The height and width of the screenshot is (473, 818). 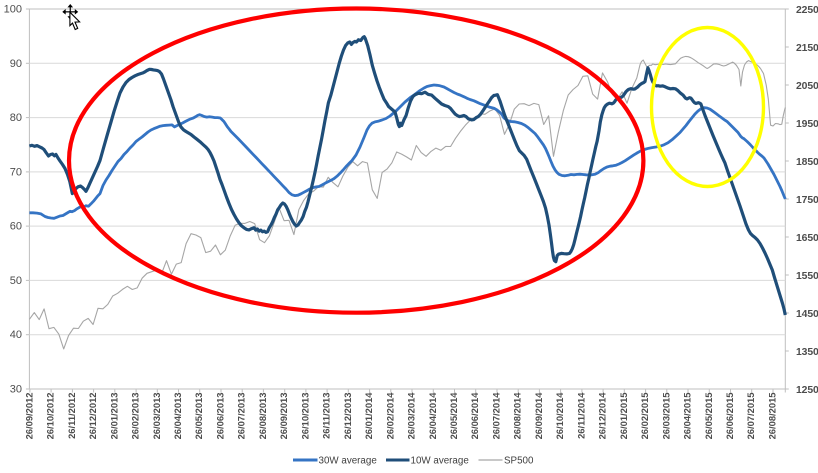 What do you see at coordinates (807, 276) in the screenshot?
I see `svg-text: 1550` at bounding box center [807, 276].